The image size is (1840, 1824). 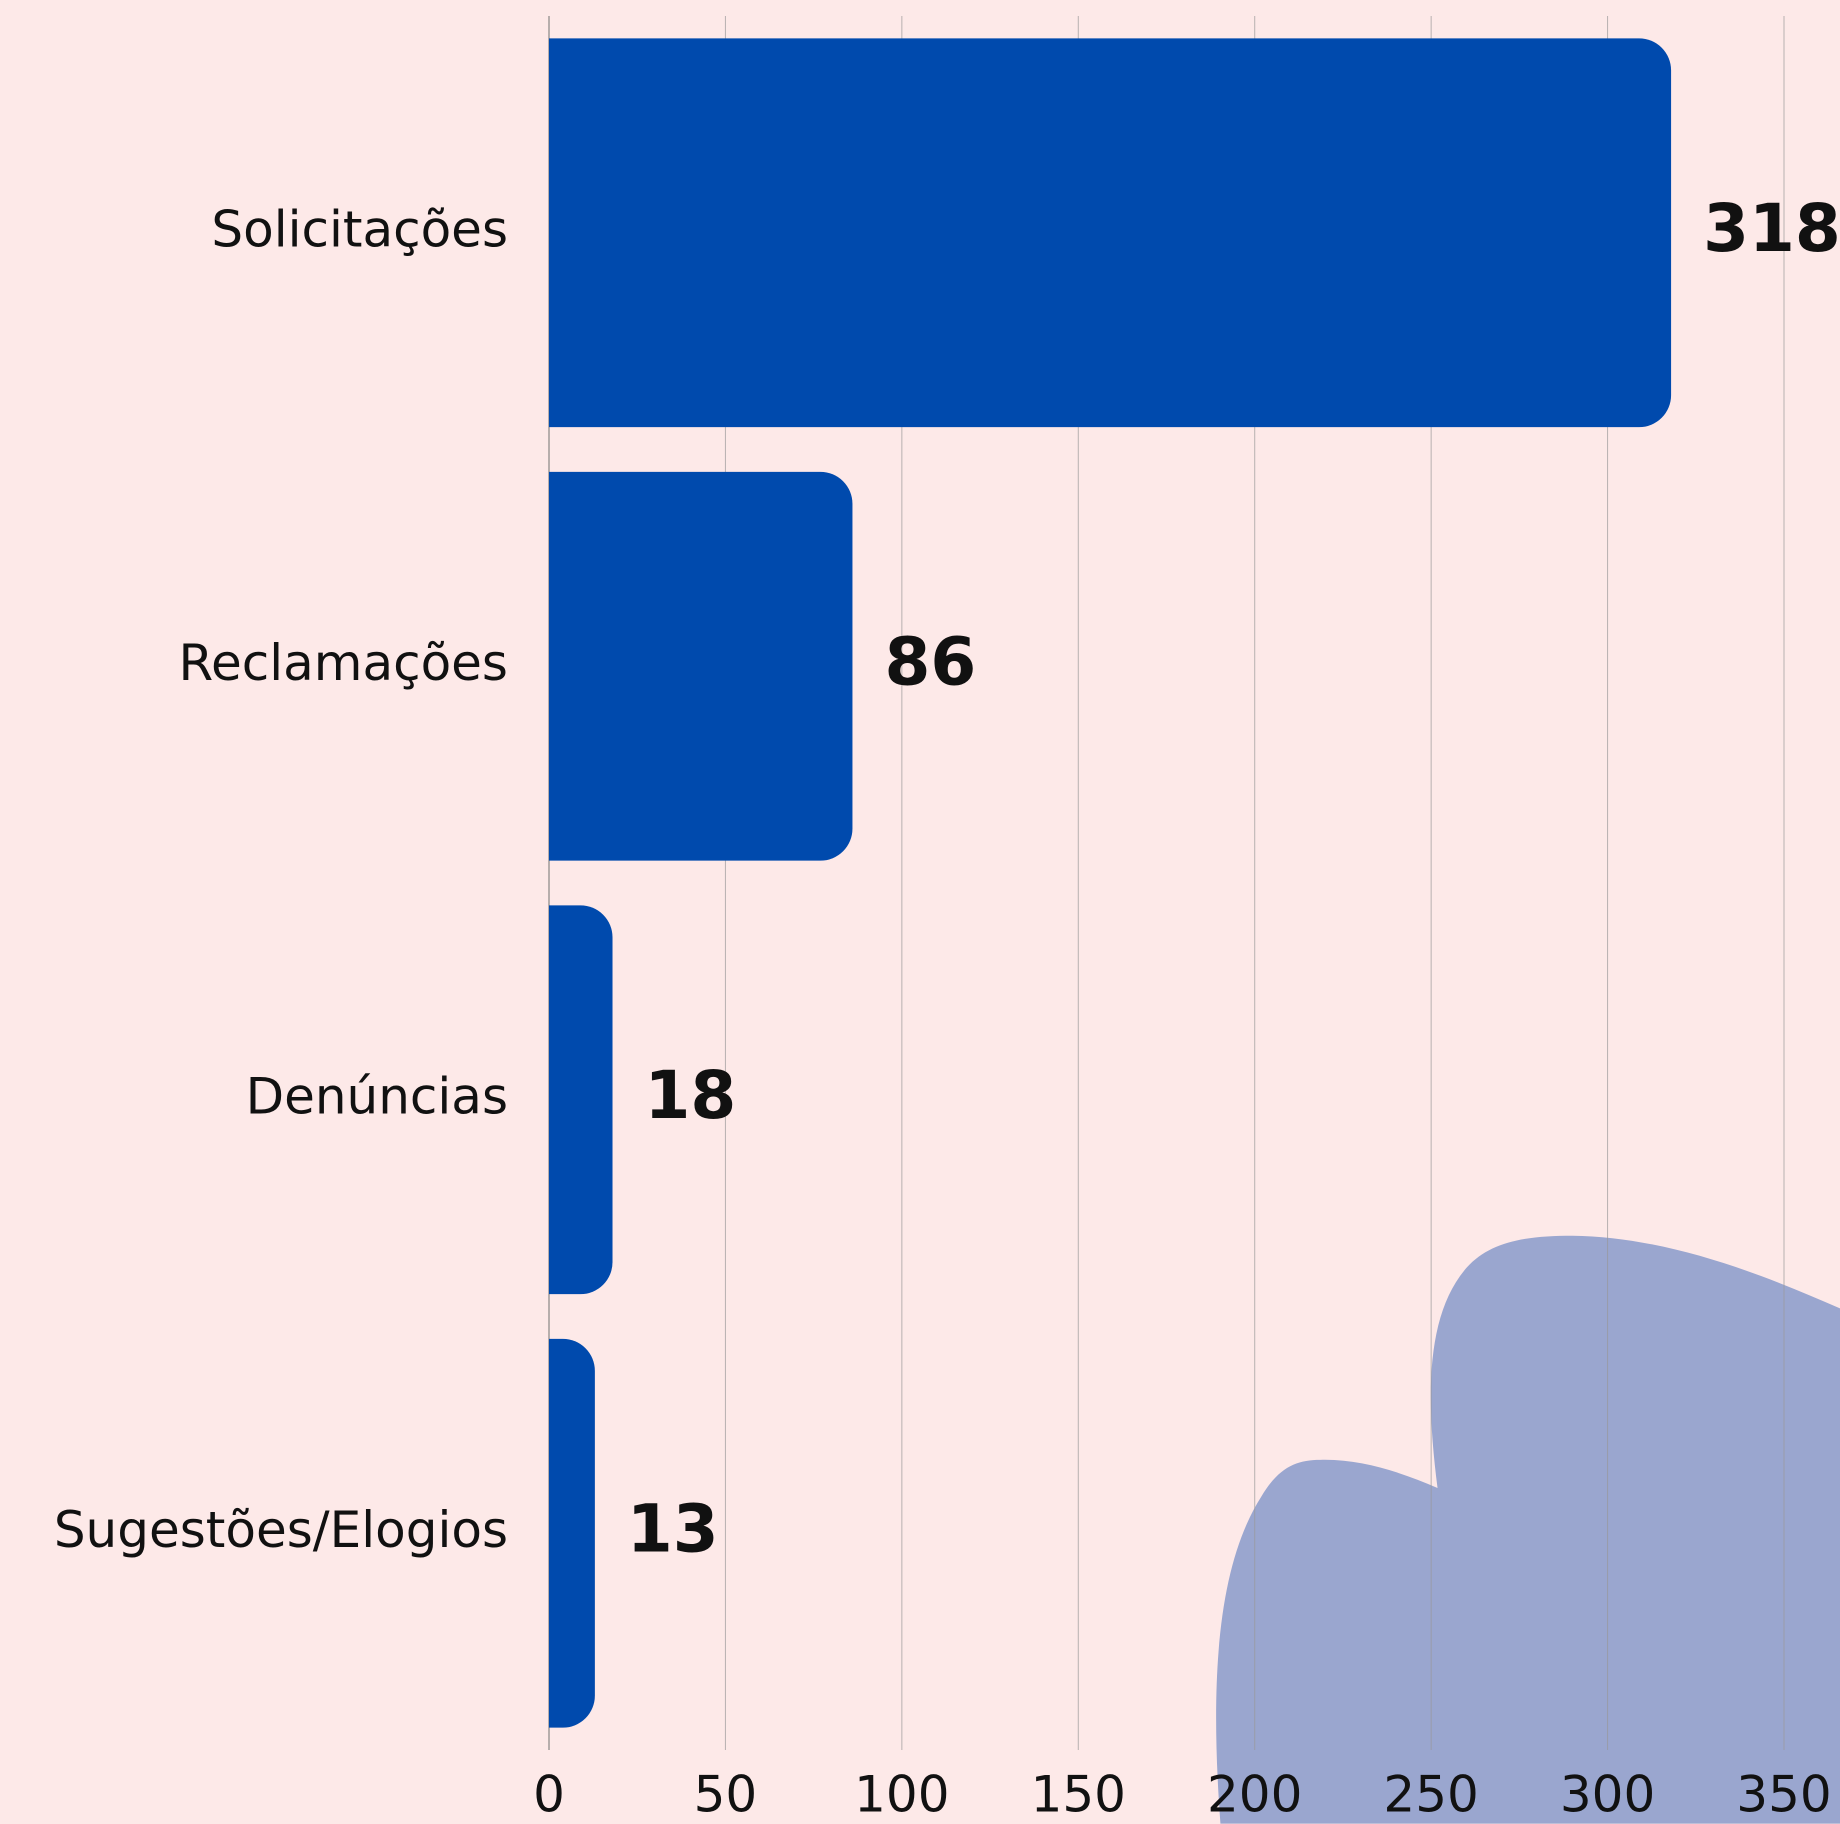 I want to click on x-tick-label: 350, so click(x=1783, y=1795).